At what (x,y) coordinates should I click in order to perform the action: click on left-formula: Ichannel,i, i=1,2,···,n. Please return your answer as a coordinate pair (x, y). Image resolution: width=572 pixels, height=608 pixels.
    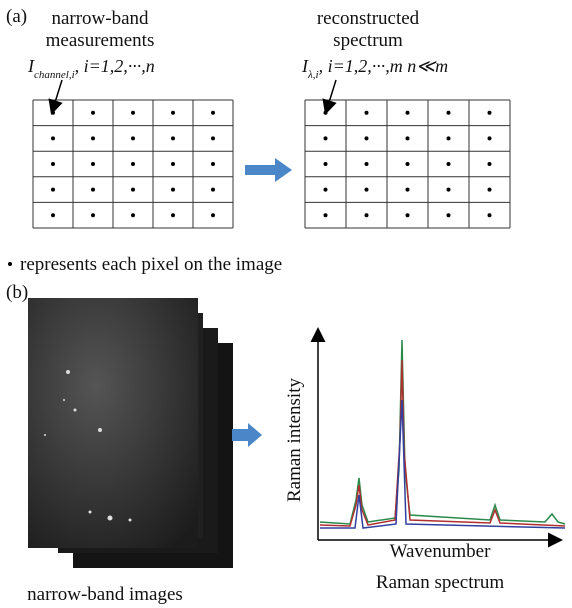
    Looking at the image, I should click on (91, 68).